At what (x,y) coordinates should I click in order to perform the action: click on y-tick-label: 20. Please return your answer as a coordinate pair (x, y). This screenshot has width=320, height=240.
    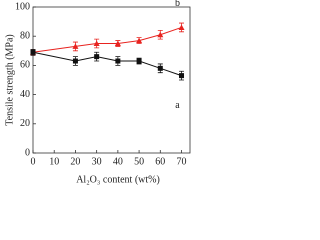
    Looking at the image, I should click on (25, 123).